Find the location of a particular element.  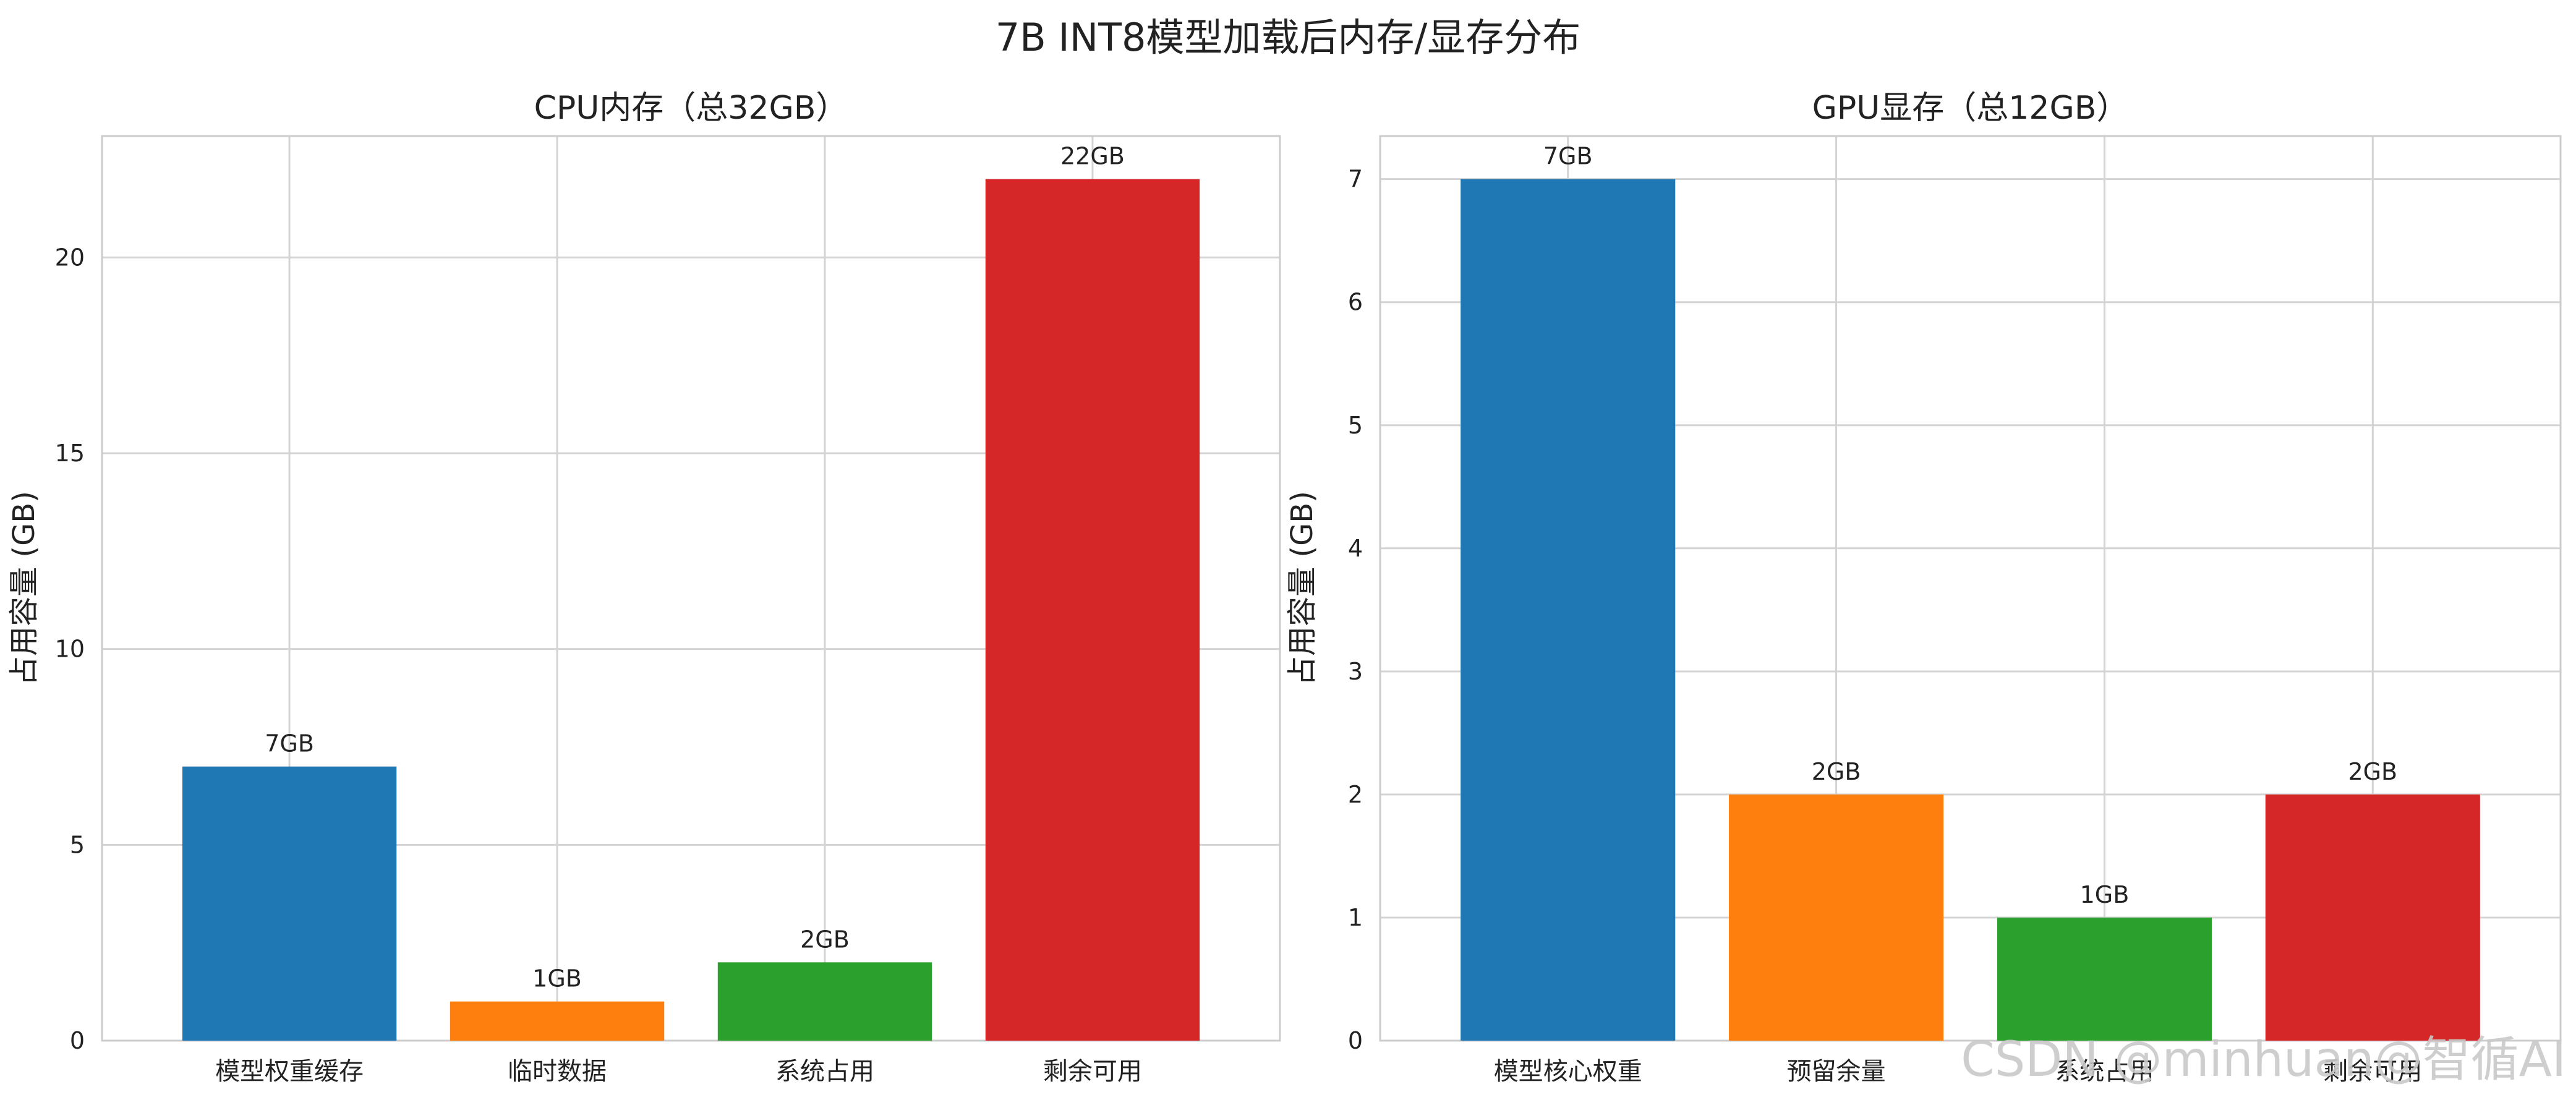

panel-title: CPU内存（总32GB） is located at coordinates (691, 108).